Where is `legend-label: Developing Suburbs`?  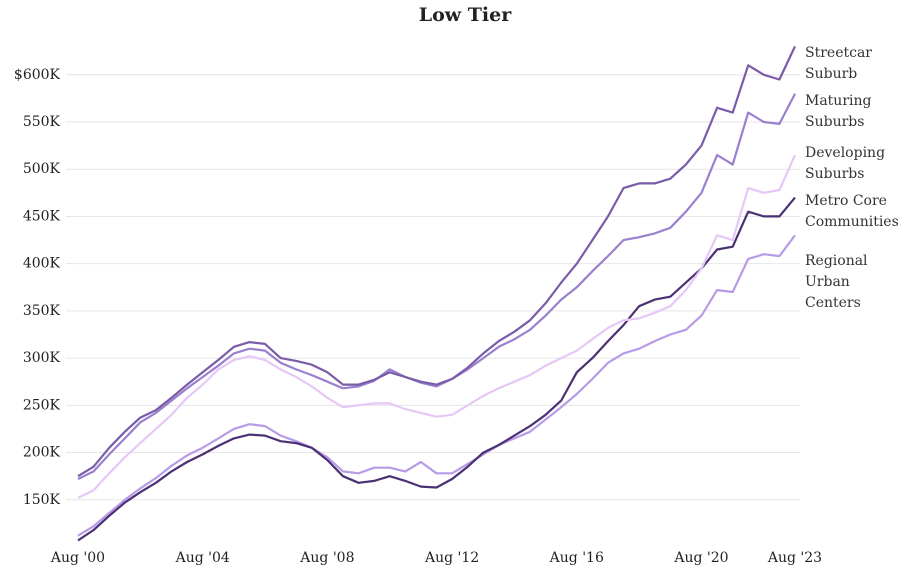
legend-label: Developing Suburbs is located at coordinates (845, 163).